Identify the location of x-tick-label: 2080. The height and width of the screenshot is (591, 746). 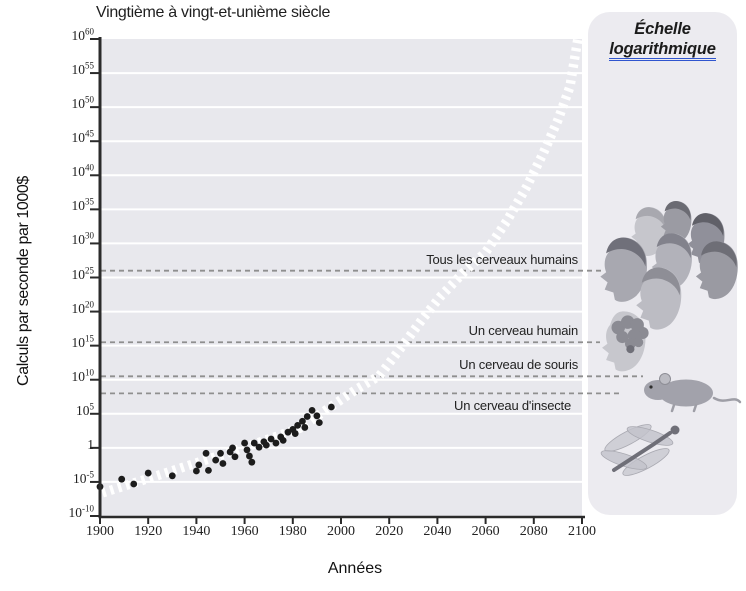
(533, 531).